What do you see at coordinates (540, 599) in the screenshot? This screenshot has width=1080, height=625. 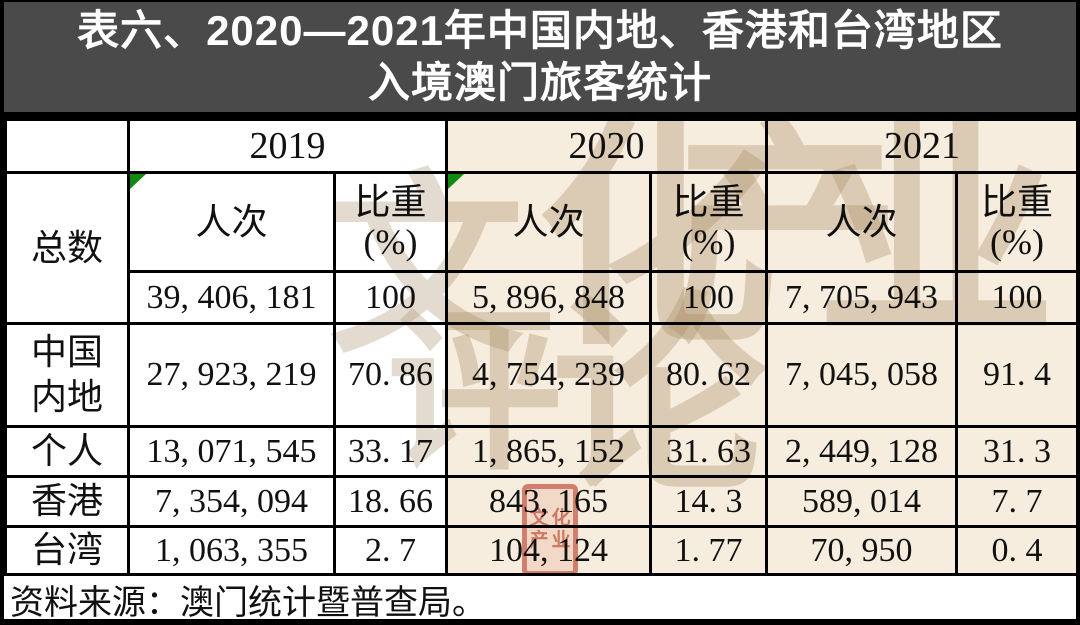 I see `source-note: 资料来源：澳门统计暨普查局。` at bounding box center [540, 599].